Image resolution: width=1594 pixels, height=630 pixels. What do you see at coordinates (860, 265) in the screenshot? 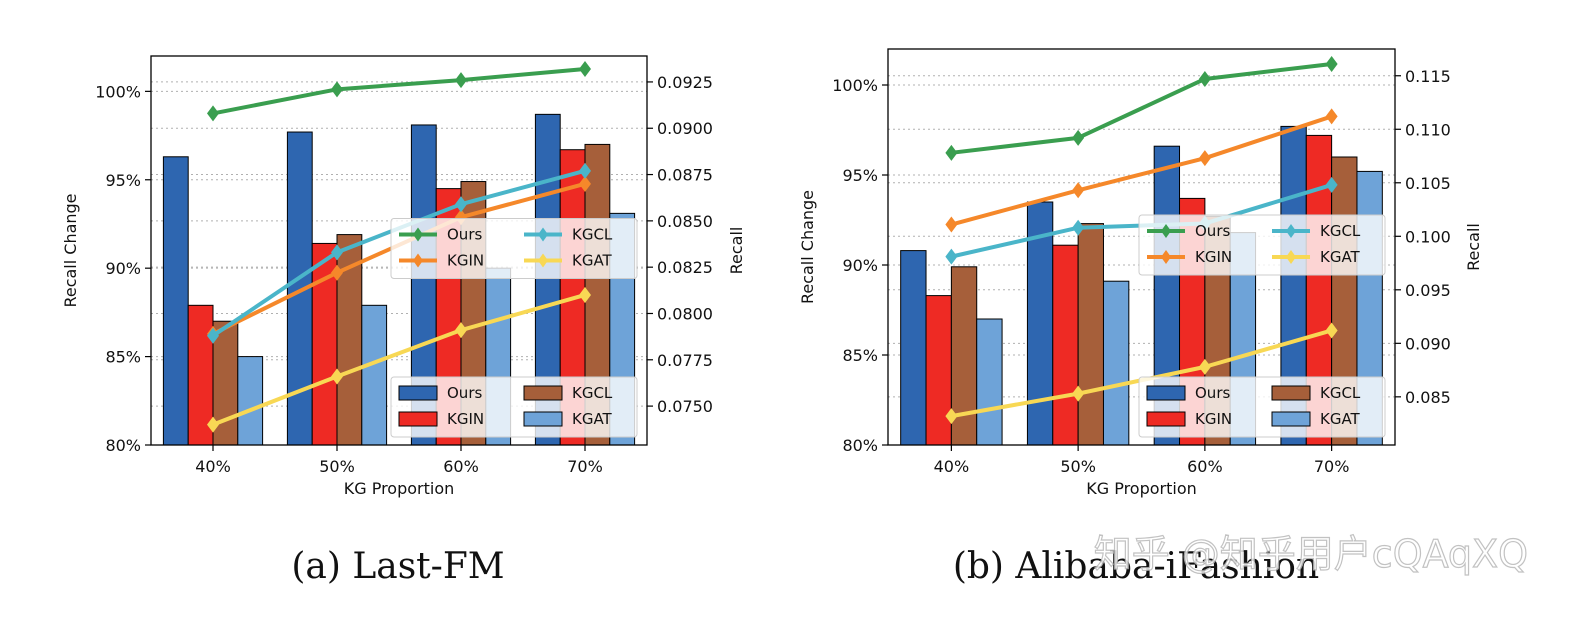
I see `b-ytick-label-2: 90%` at bounding box center [860, 265].